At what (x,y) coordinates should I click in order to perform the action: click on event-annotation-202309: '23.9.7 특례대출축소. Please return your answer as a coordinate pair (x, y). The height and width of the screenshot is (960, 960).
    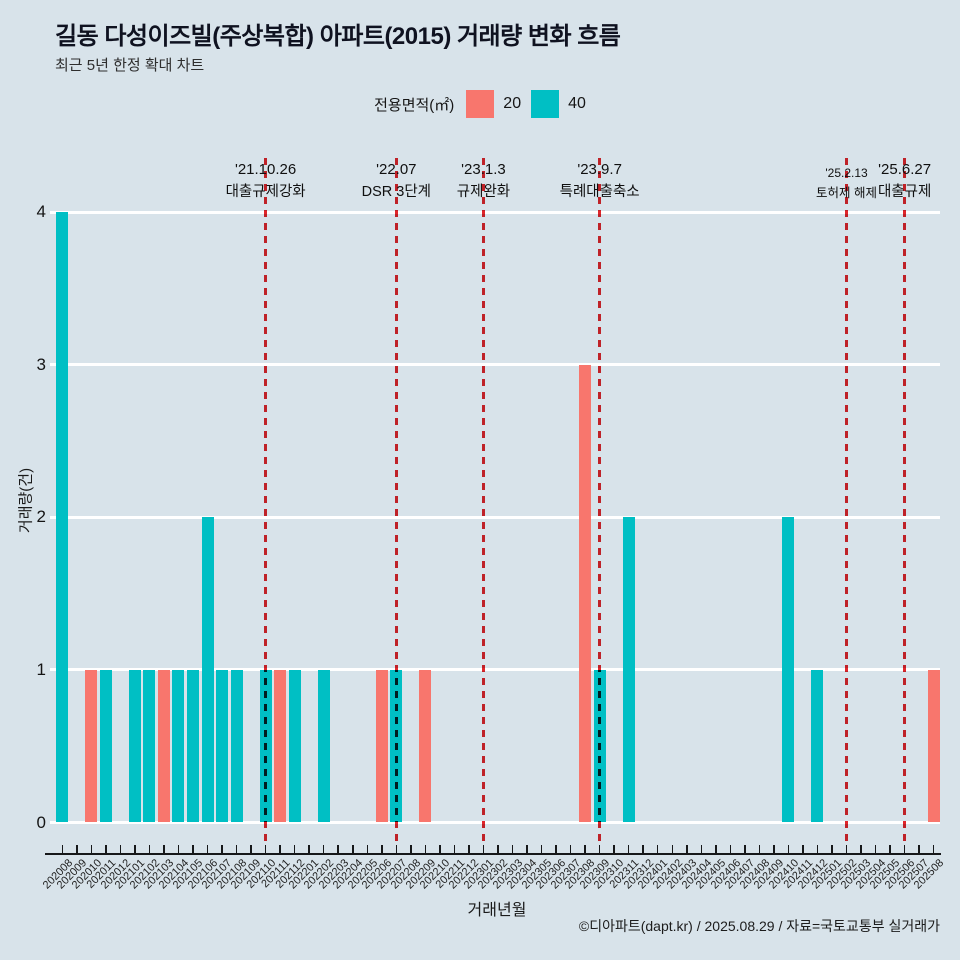
    Looking at the image, I should click on (600, 181).